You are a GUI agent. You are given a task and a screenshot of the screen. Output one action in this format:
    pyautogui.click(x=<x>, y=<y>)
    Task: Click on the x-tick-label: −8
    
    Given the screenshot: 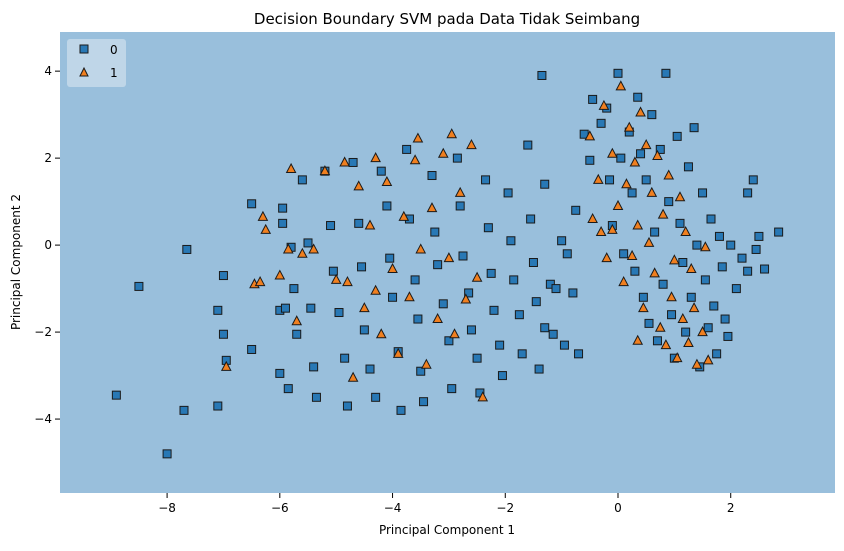 What is the action you would take?
    pyautogui.click(x=167, y=508)
    